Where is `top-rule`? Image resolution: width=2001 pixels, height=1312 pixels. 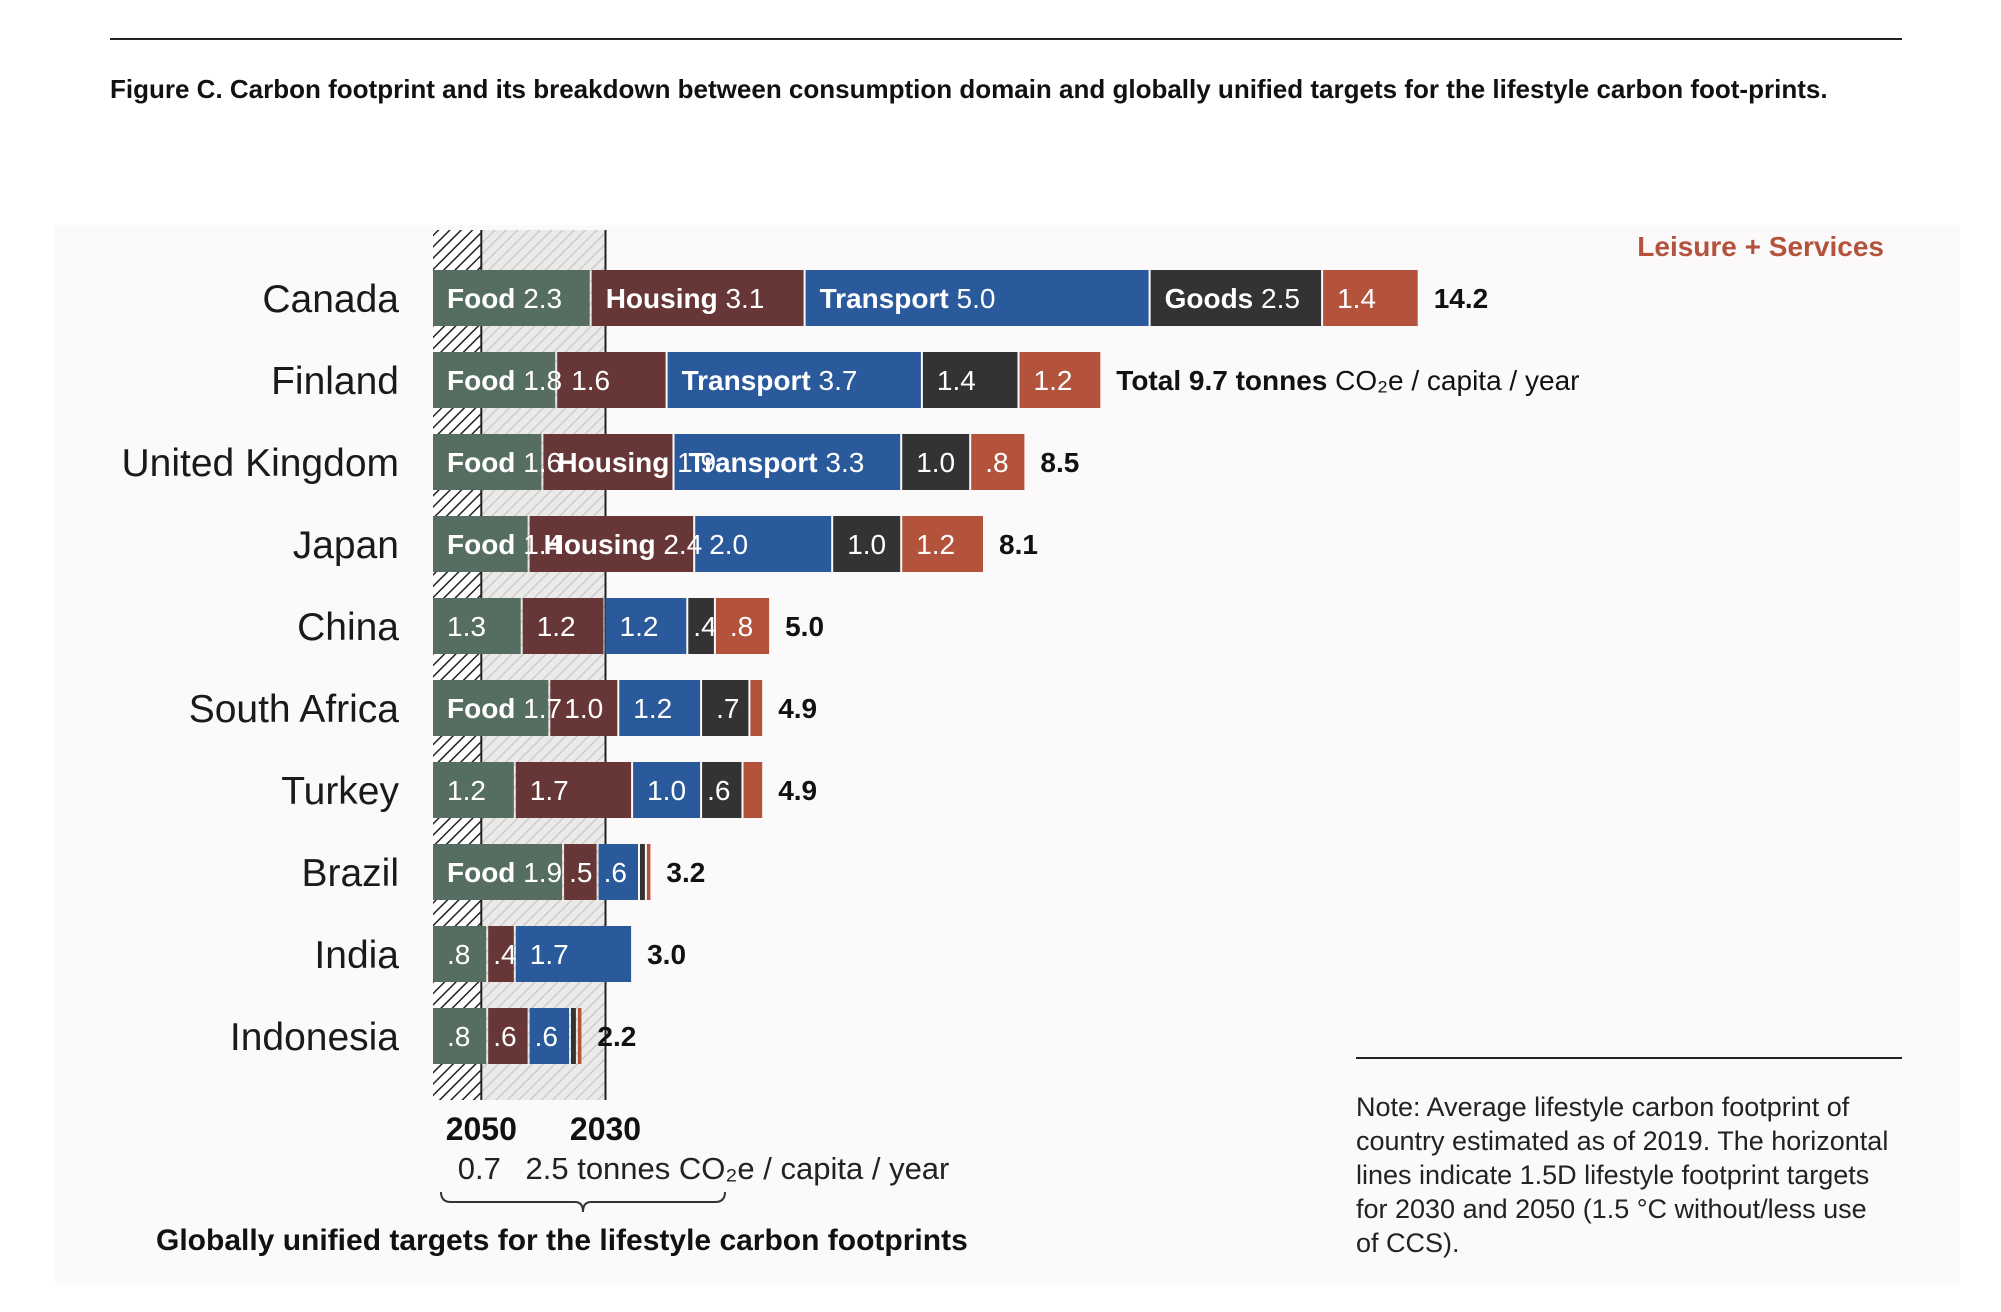
top-rule is located at coordinates (1006, 39).